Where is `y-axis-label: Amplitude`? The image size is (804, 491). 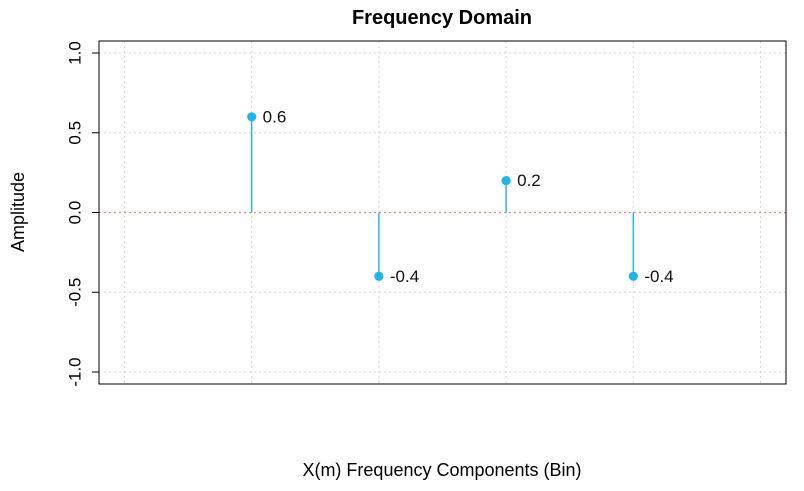
y-axis-label: Amplitude is located at coordinates (18, 212).